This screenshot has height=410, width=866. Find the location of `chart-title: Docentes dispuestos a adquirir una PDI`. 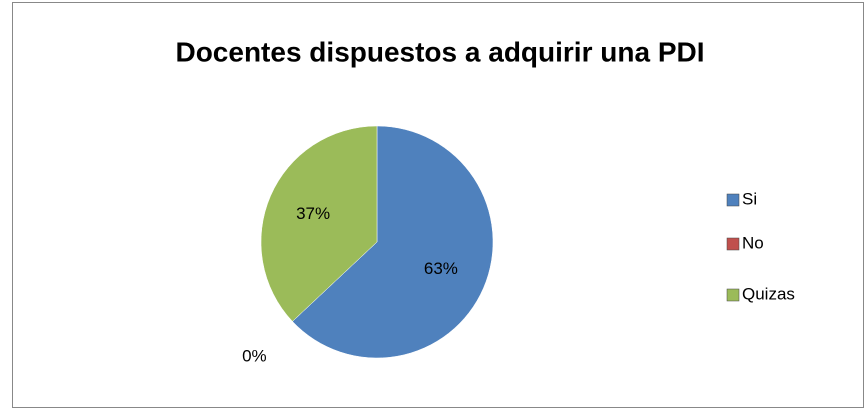

chart-title: Docentes dispuestos a adquirir una PDI is located at coordinates (439, 51).